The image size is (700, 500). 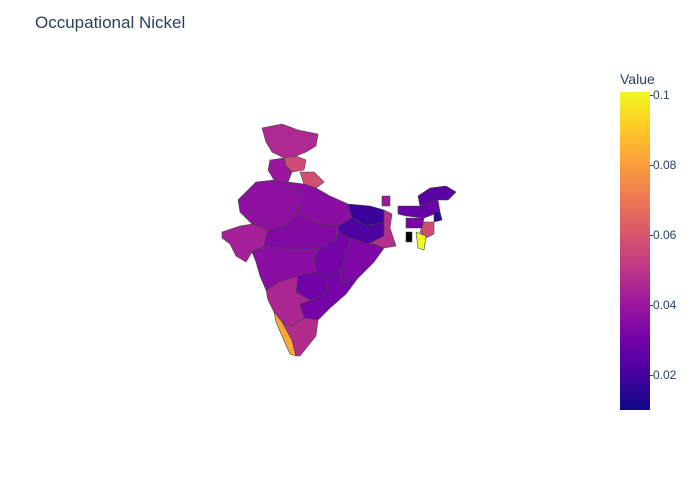 I want to click on region-manipur, so click(x=427, y=230).